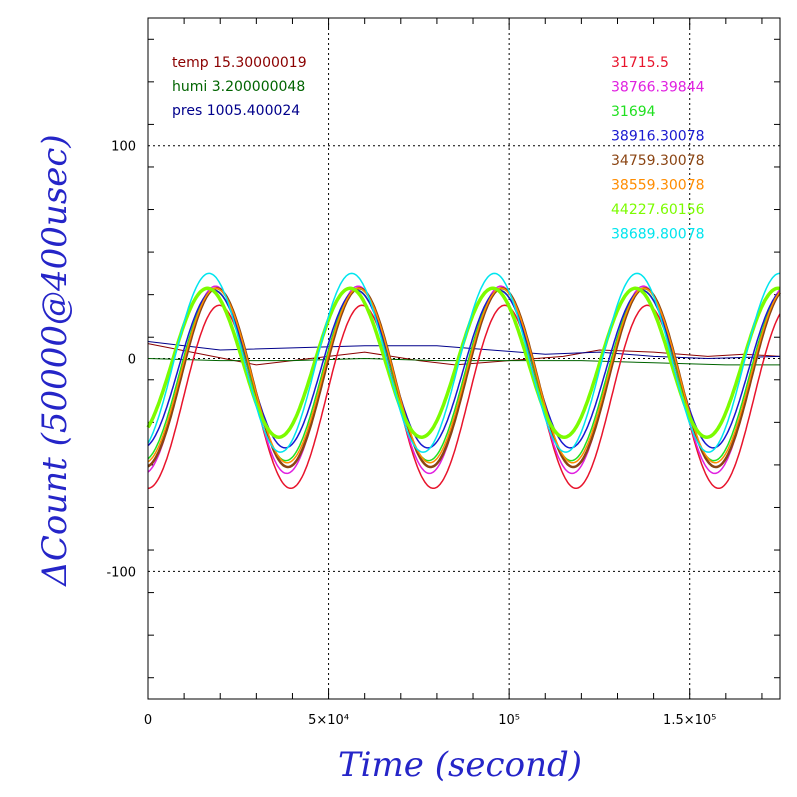 The height and width of the screenshot is (797, 797). Describe the element at coordinates (328, 720) in the screenshot. I see `x-tick-label: 5×10⁴` at that location.